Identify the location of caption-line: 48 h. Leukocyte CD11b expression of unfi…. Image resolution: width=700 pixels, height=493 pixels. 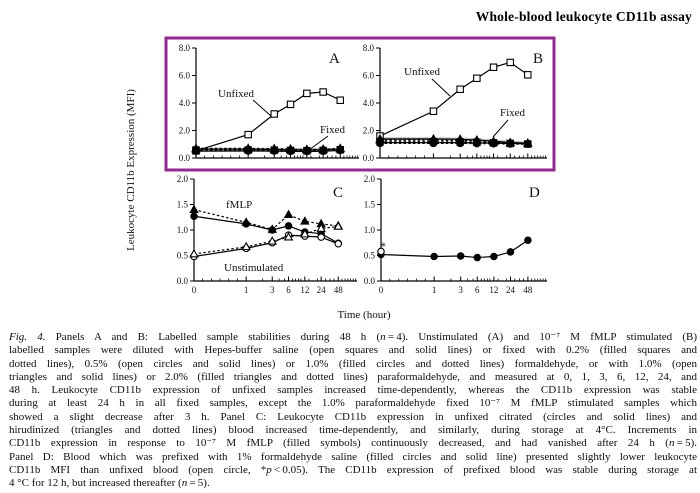
(353, 390).